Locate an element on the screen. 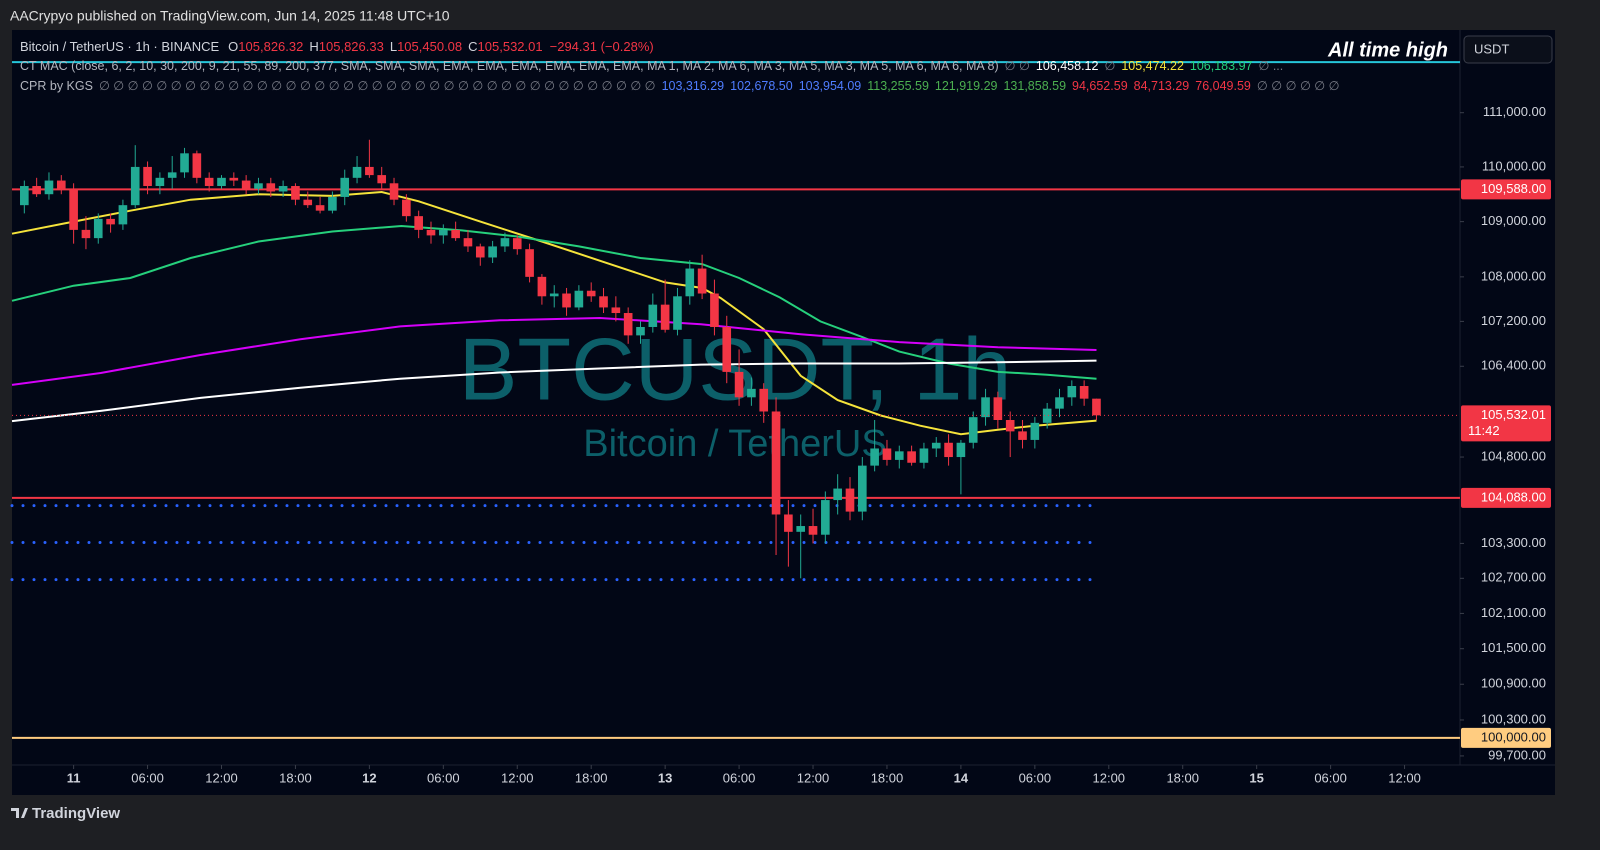 The height and width of the screenshot is (850, 1600). brand: TradingView is located at coordinates (76, 813).